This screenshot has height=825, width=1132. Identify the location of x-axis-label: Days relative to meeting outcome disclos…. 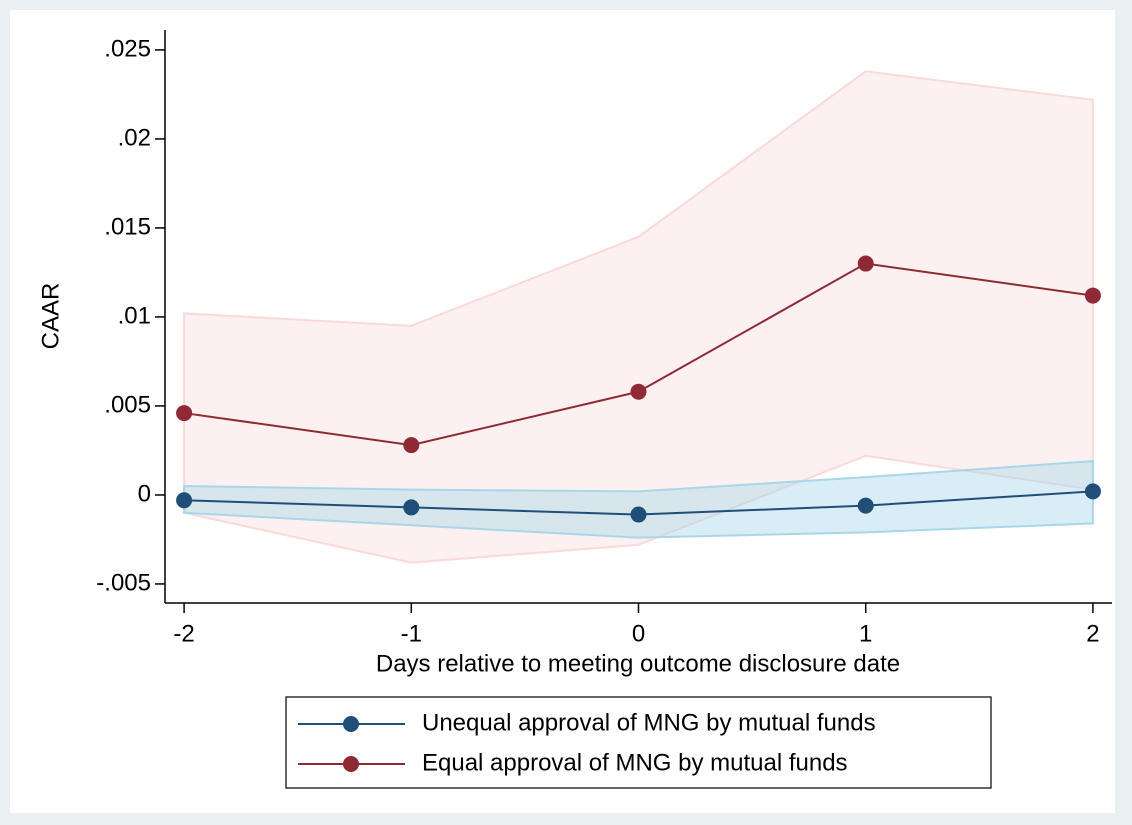
(638, 663).